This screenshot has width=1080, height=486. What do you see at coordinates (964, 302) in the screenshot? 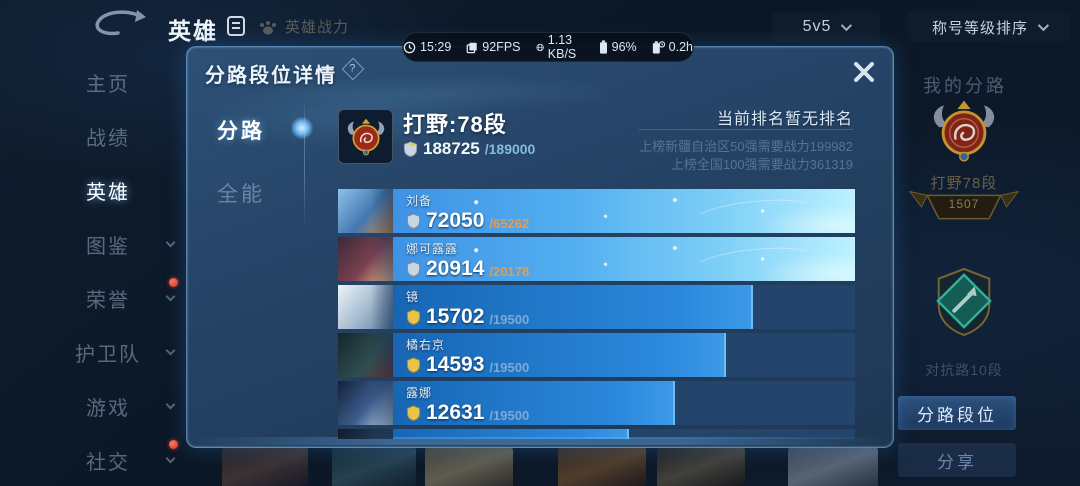
I see `lane-rank-emblem` at bounding box center [964, 302].